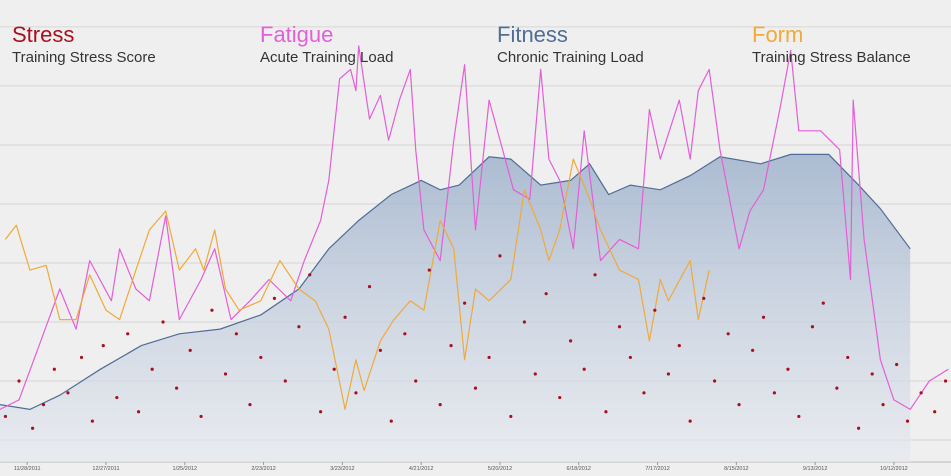 The width and height of the screenshot is (951, 476). What do you see at coordinates (777, 34) in the screenshot?
I see `legend-title: Form` at bounding box center [777, 34].